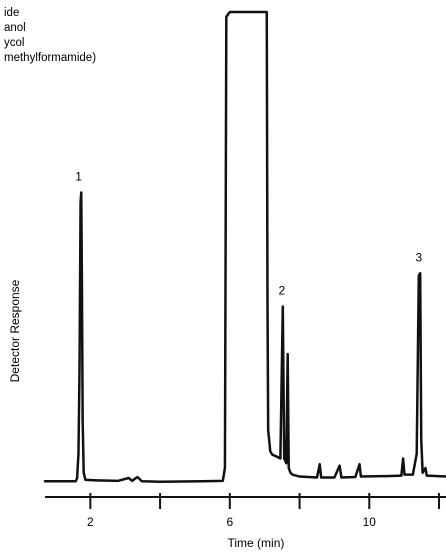 The image size is (446, 552). Describe the element at coordinates (370, 522) in the screenshot. I see `x-tick-label: 10` at that location.